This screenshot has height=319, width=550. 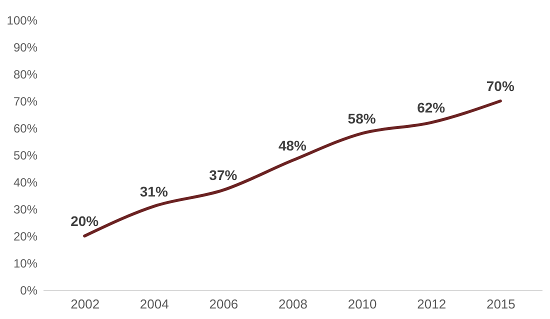 What do you see at coordinates (362, 118) in the screenshot?
I see `data-label: 58%` at bounding box center [362, 118].